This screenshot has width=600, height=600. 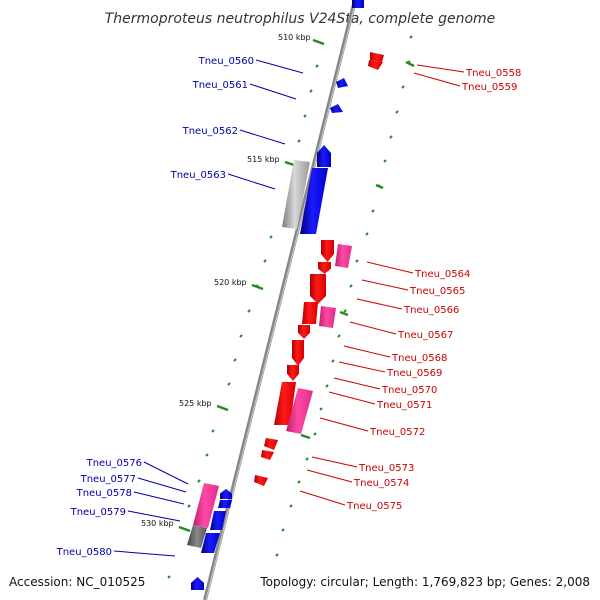 I want to click on gene-label-tneu-0573: Tneu_0573, so click(x=386, y=468).